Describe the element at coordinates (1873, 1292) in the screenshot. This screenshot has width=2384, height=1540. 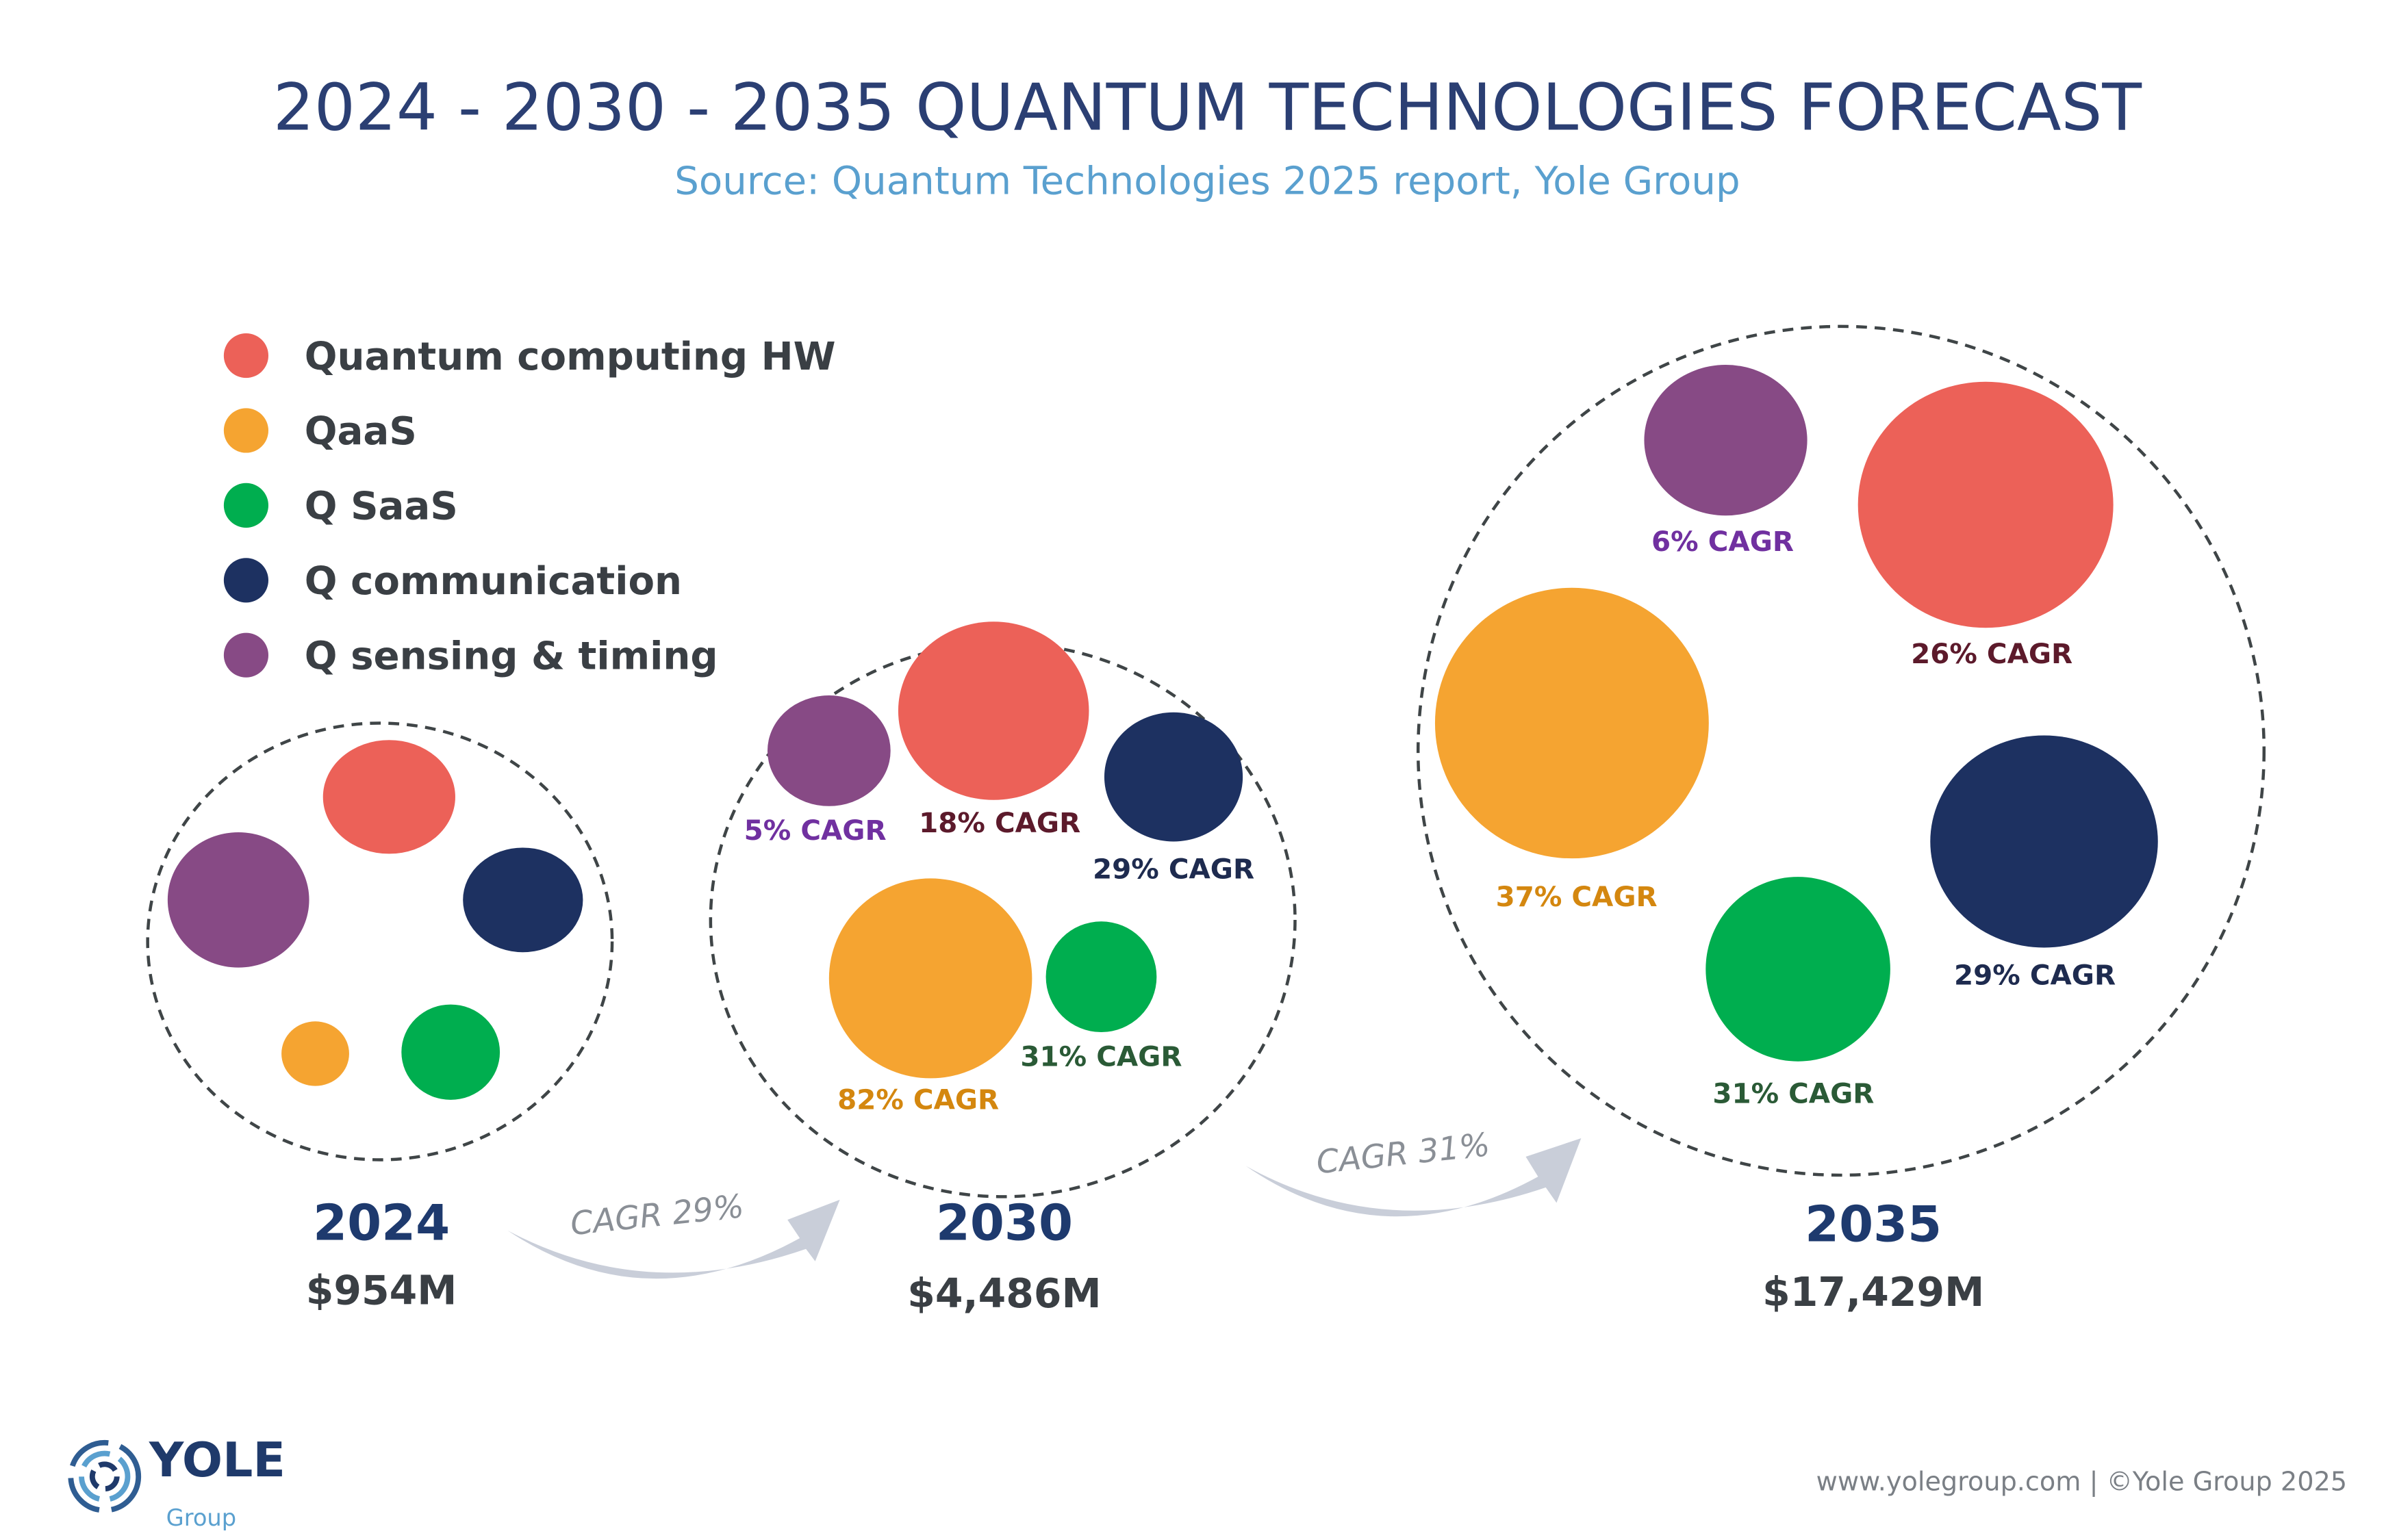
I see `market-total: $17,429M` at that location.